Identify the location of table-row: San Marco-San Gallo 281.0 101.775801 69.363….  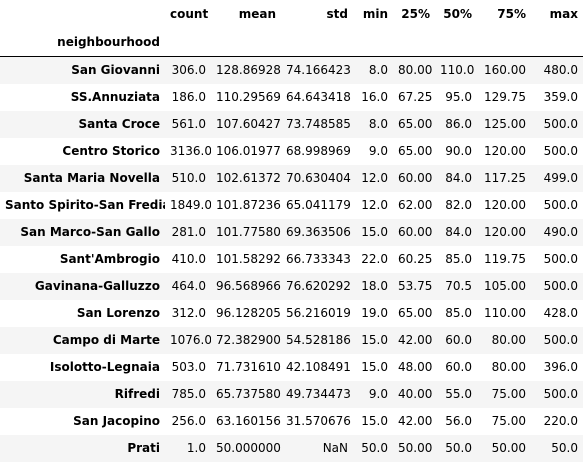
(291, 232).